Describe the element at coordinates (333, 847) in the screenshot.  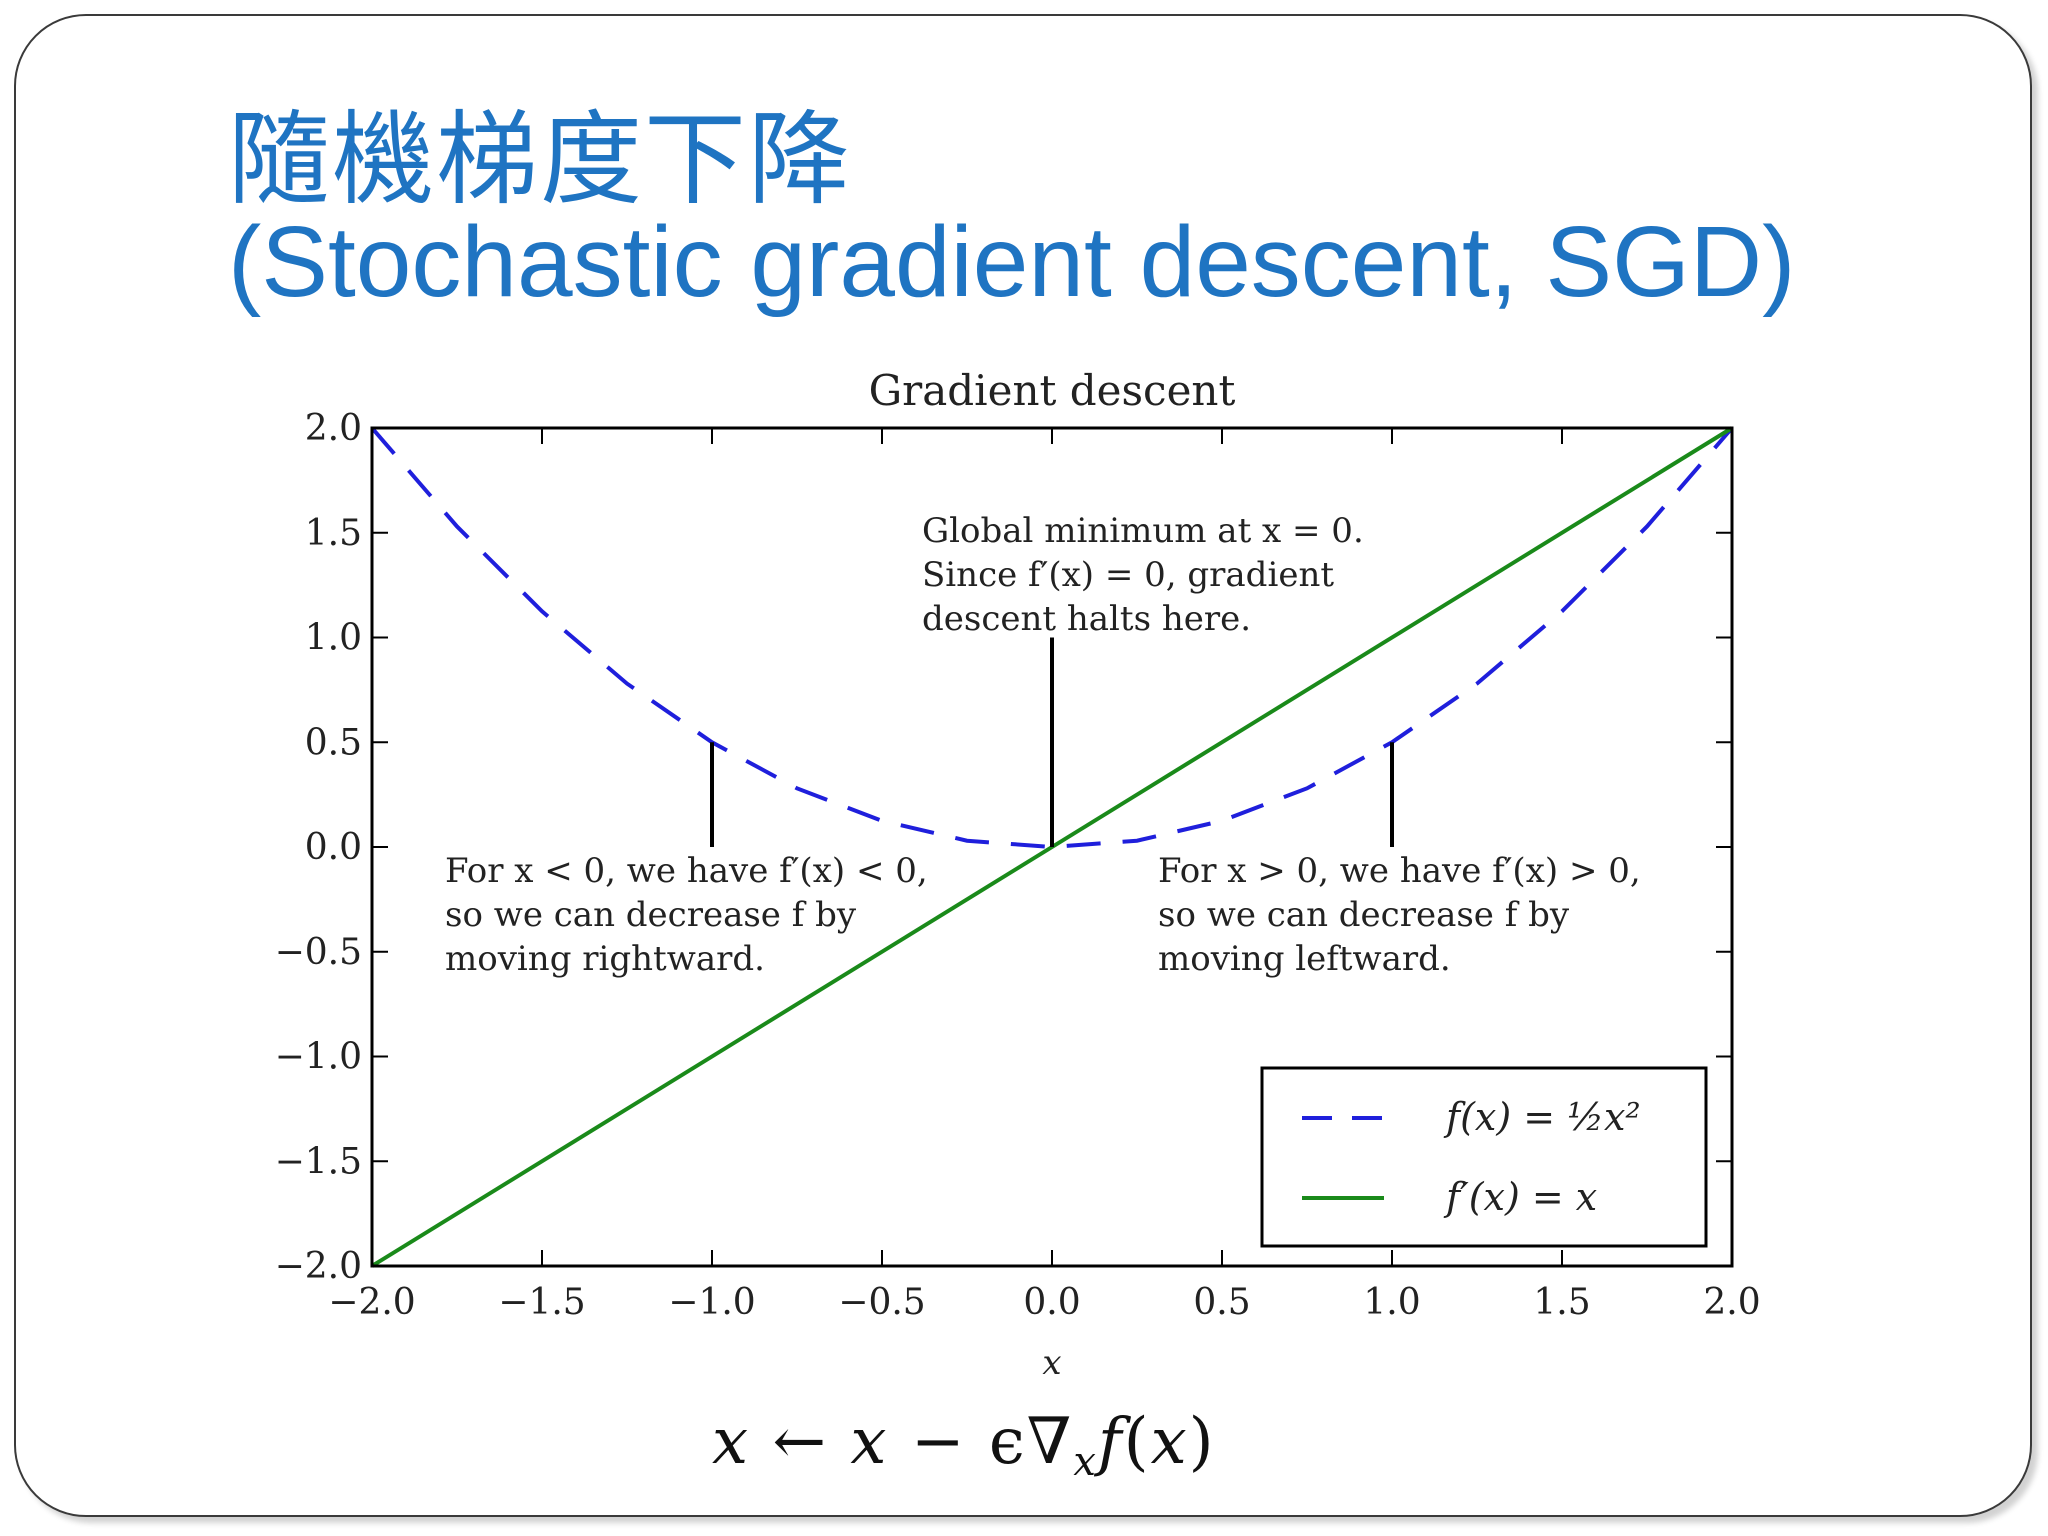
I see `y-tick-label-4: 0.0` at that location.